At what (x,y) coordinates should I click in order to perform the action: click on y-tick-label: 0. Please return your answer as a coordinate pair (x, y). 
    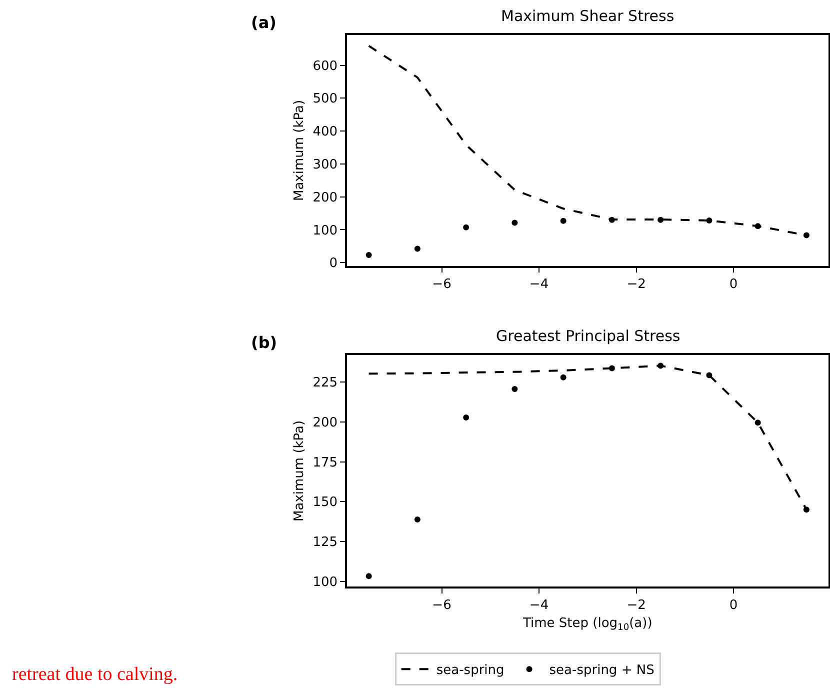
    Looking at the image, I should click on (333, 264).